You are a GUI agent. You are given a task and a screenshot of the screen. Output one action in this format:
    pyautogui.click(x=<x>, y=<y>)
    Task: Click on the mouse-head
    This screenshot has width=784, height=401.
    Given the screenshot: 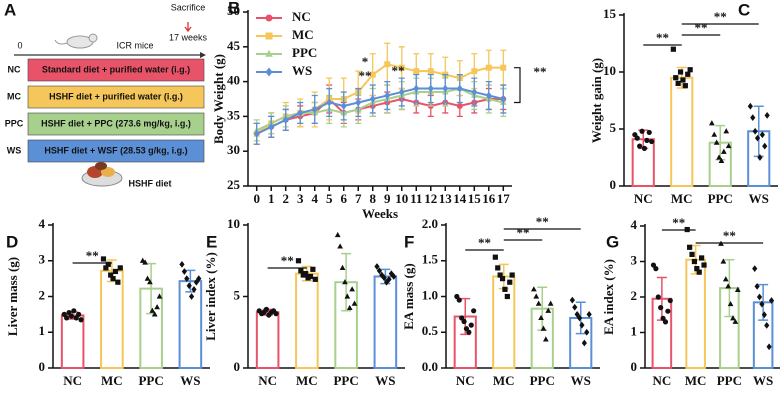 What is the action you would take?
    pyautogui.click(x=93, y=38)
    